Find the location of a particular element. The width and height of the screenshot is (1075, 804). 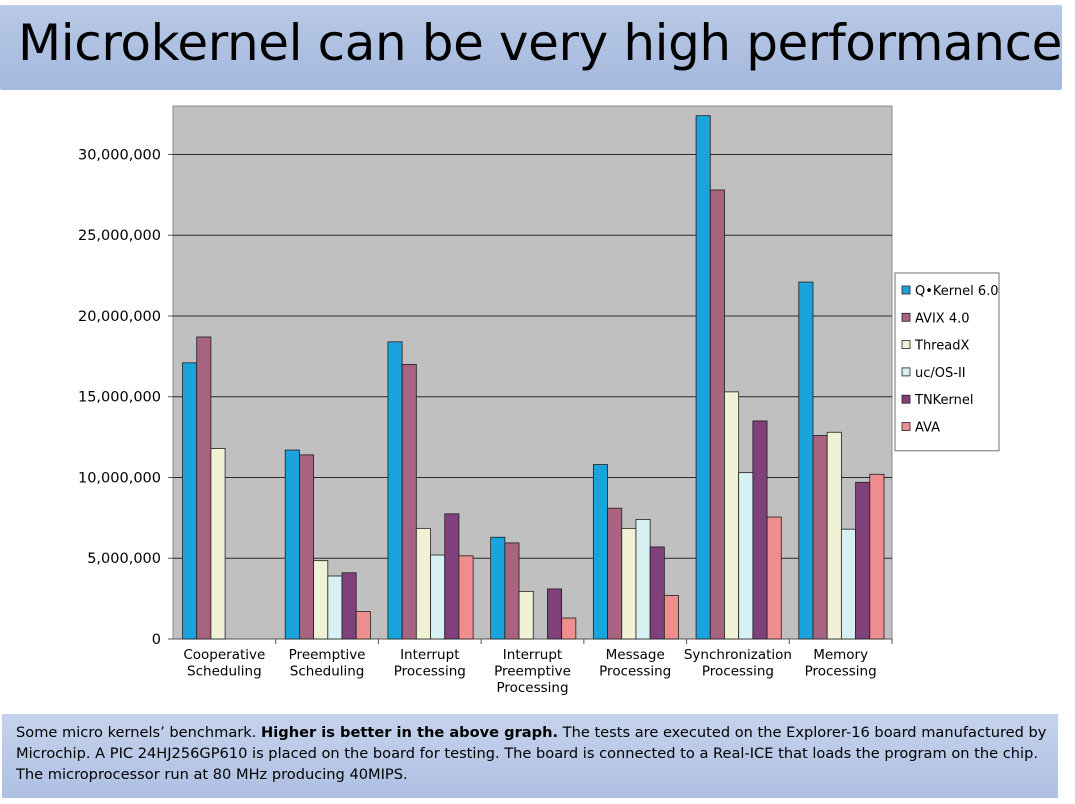

caption-text-bold: Higher is better in the above graph. is located at coordinates (410, 732).